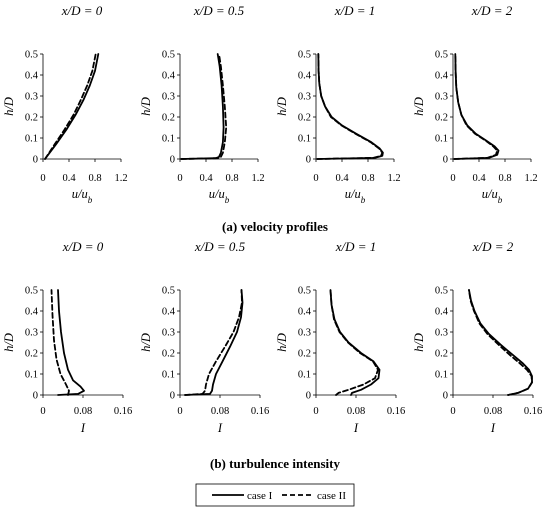 The height and width of the screenshot is (511, 550). I want to click on panel-title: x/D = 0, so click(83, 246).